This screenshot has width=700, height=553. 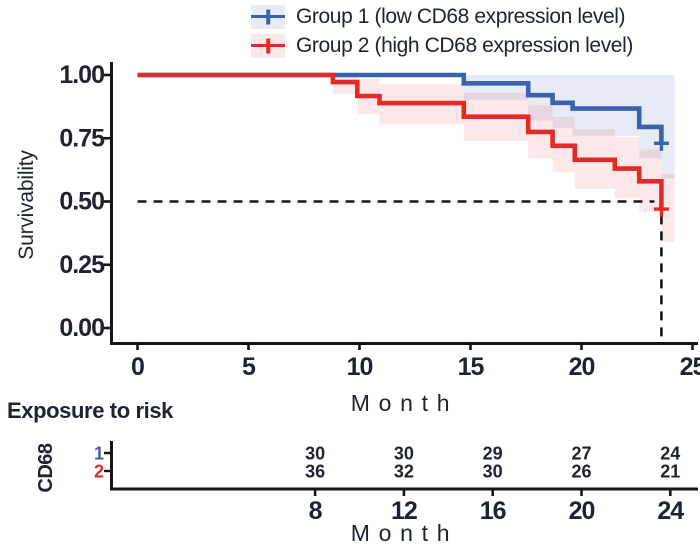 I want to click on ci-band-group2, so click(x=503, y=158).